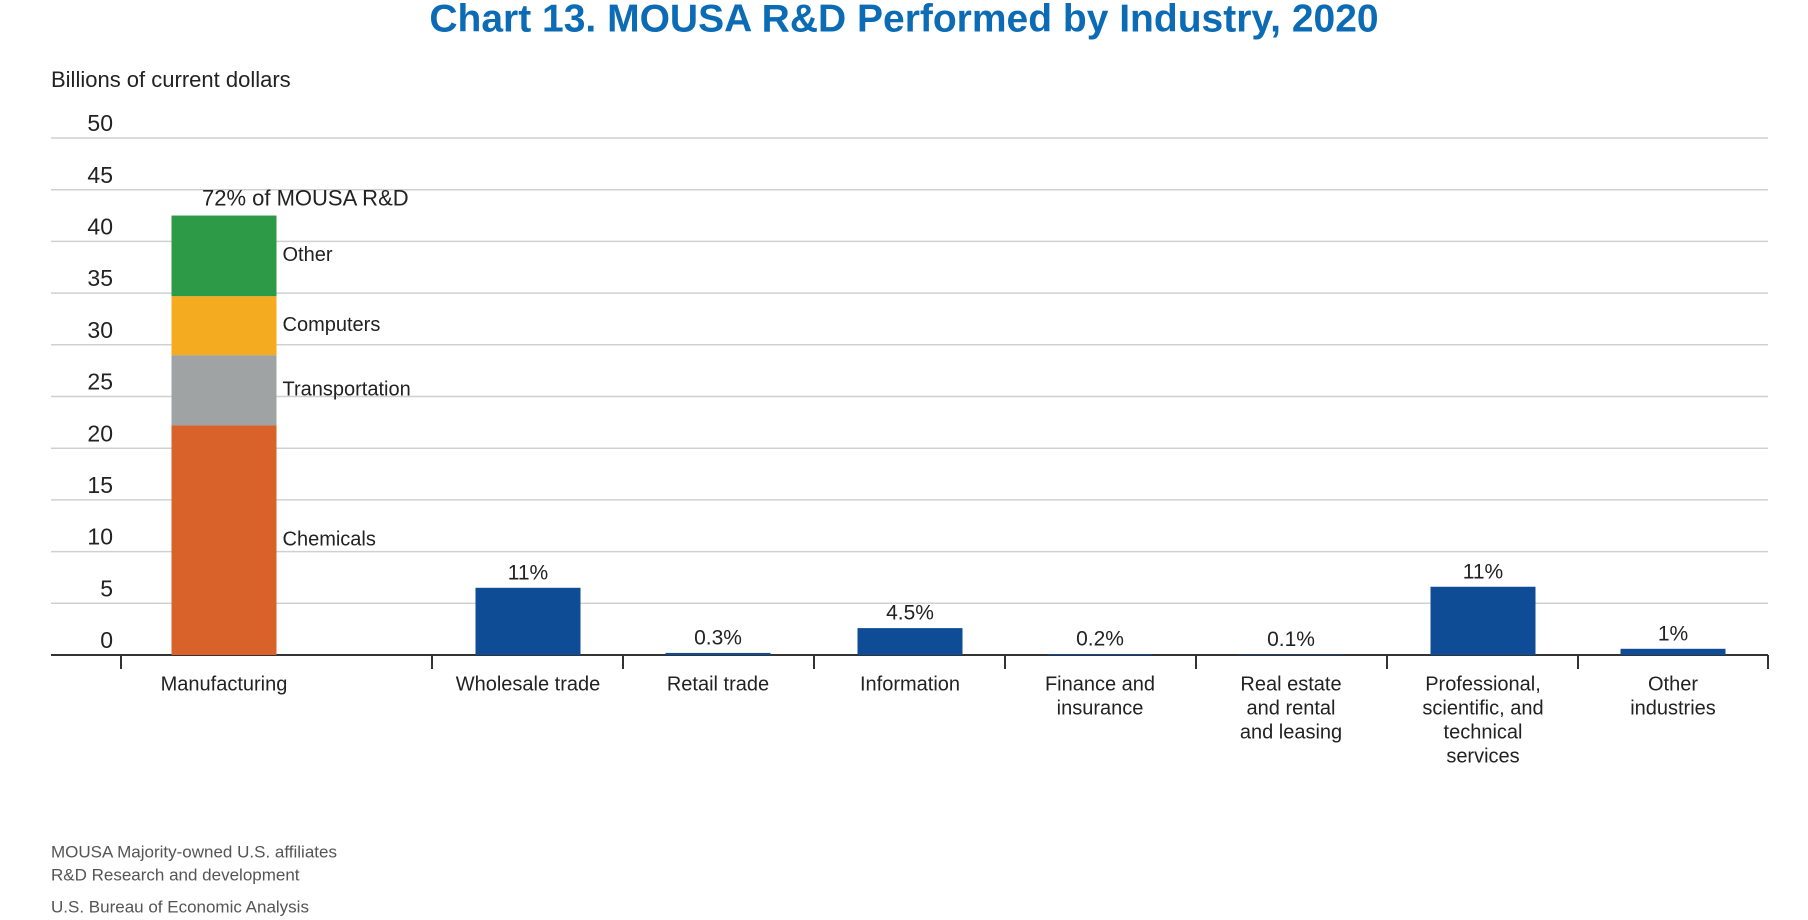  What do you see at coordinates (1673, 684) in the screenshot?
I see `x-tick-label: Other` at bounding box center [1673, 684].